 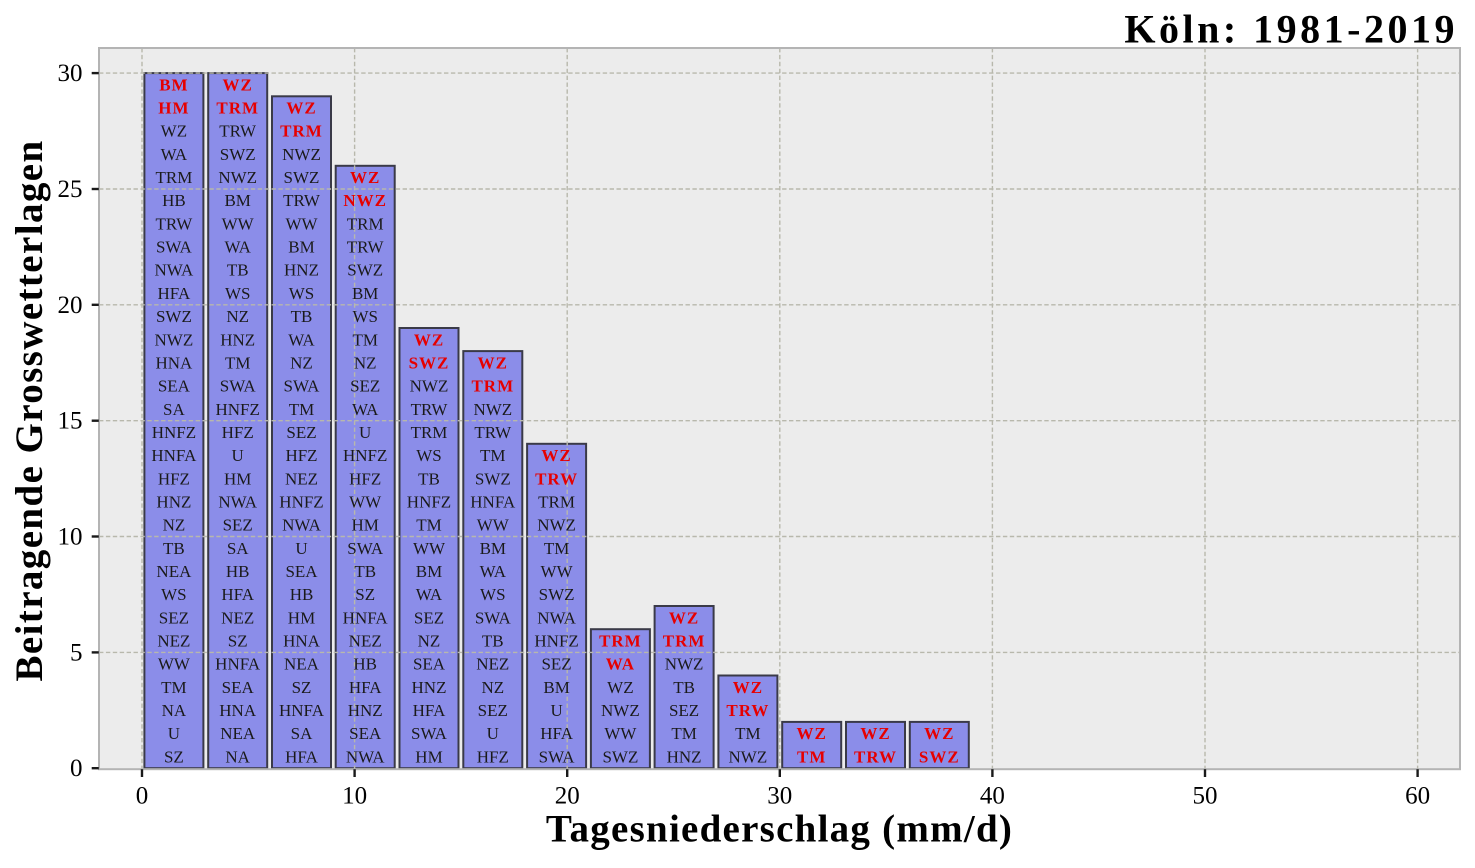 I want to click on svg-text: 60, so click(x=1417, y=795).